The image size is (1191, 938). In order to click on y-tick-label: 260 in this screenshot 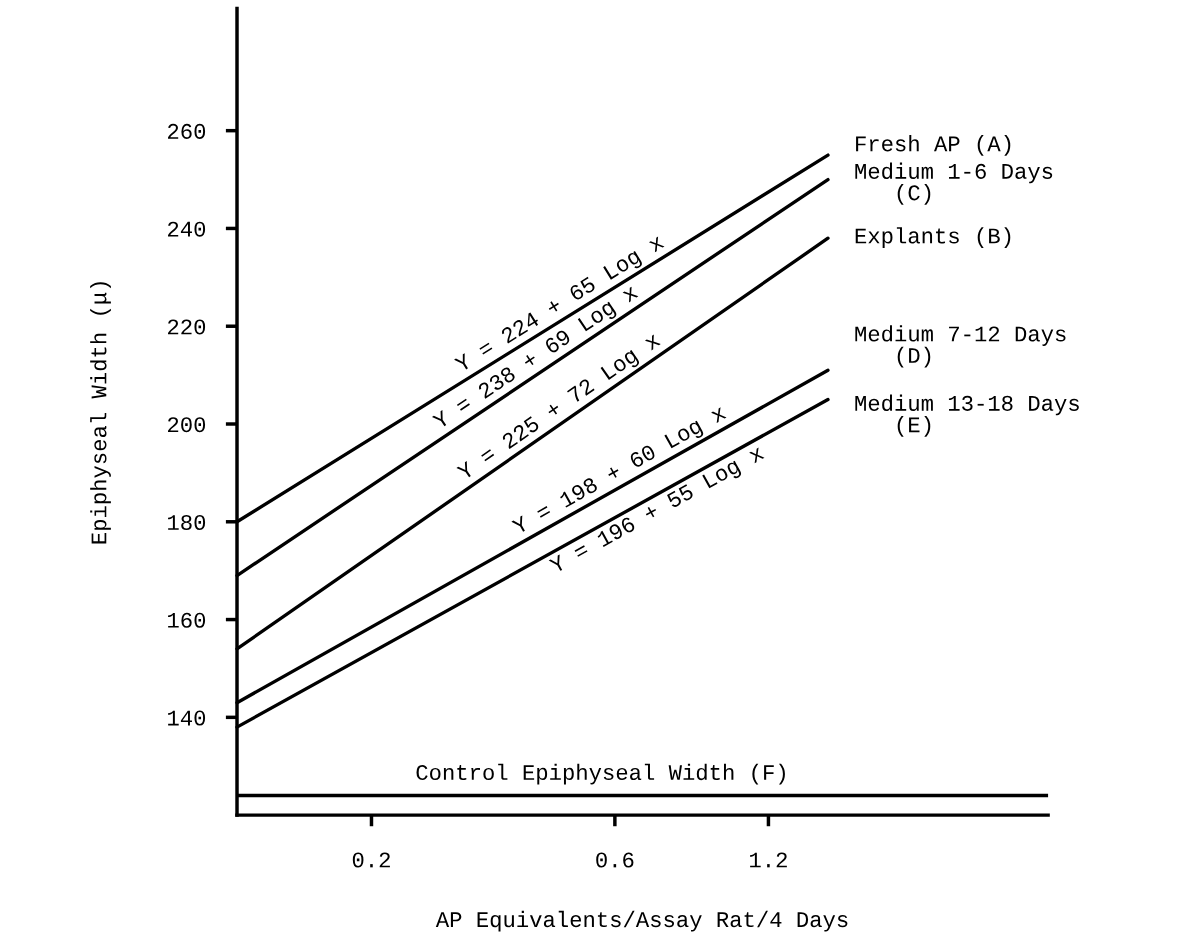, I will do `click(187, 131)`.